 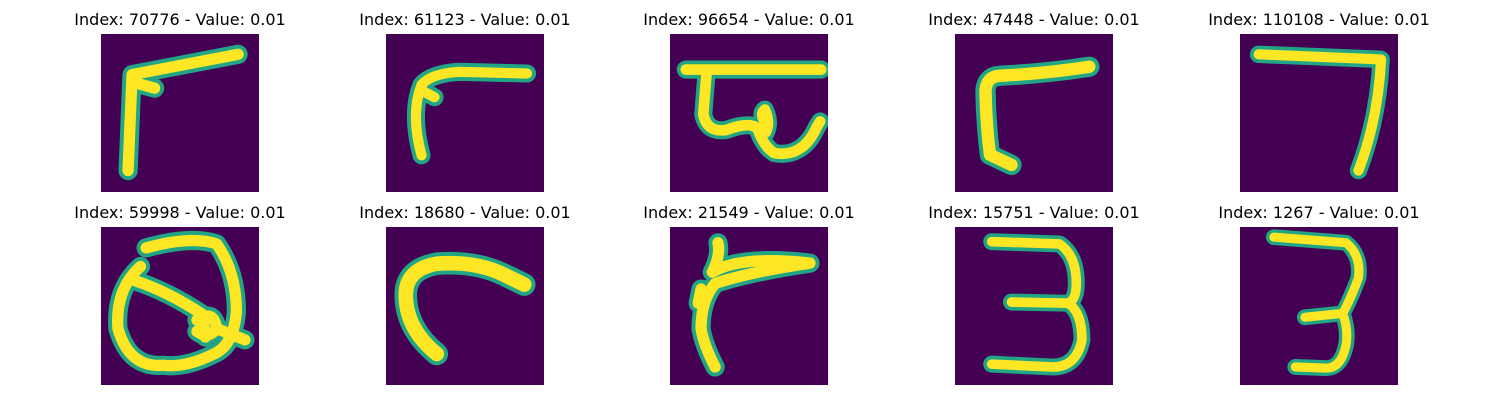 I want to click on panel-6: Index: 59998 - Value: 0.01, so click(x=180, y=298).